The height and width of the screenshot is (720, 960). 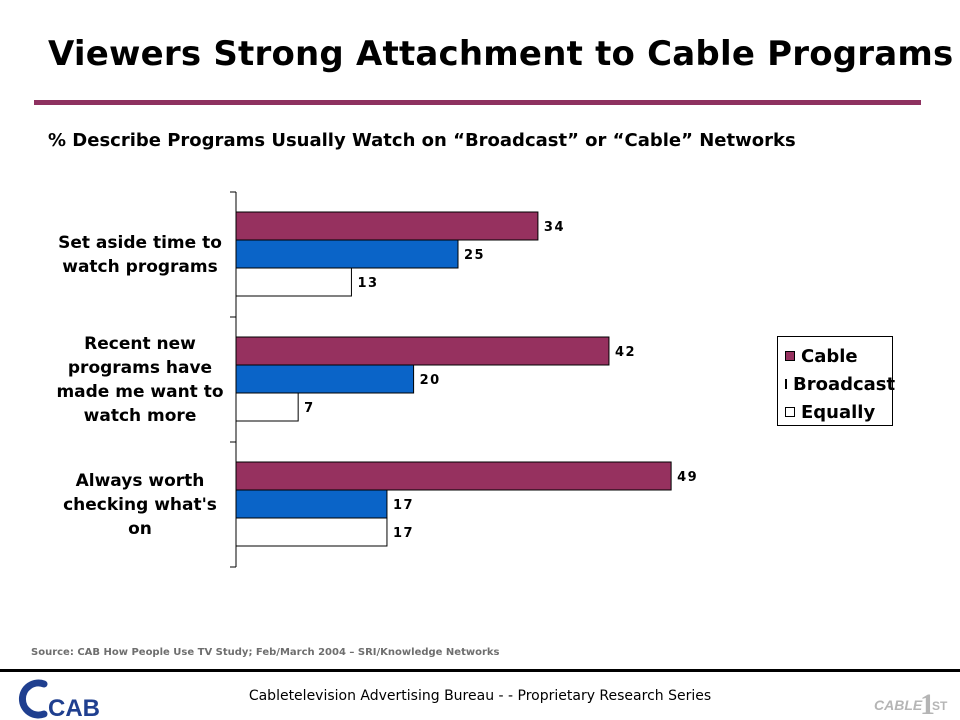 I want to click on category-label-line: Always worth, so click(x=140, y=481).